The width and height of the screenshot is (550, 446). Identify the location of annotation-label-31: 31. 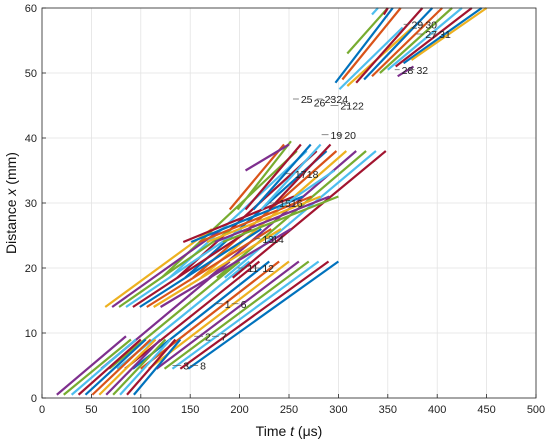
(445, 35).